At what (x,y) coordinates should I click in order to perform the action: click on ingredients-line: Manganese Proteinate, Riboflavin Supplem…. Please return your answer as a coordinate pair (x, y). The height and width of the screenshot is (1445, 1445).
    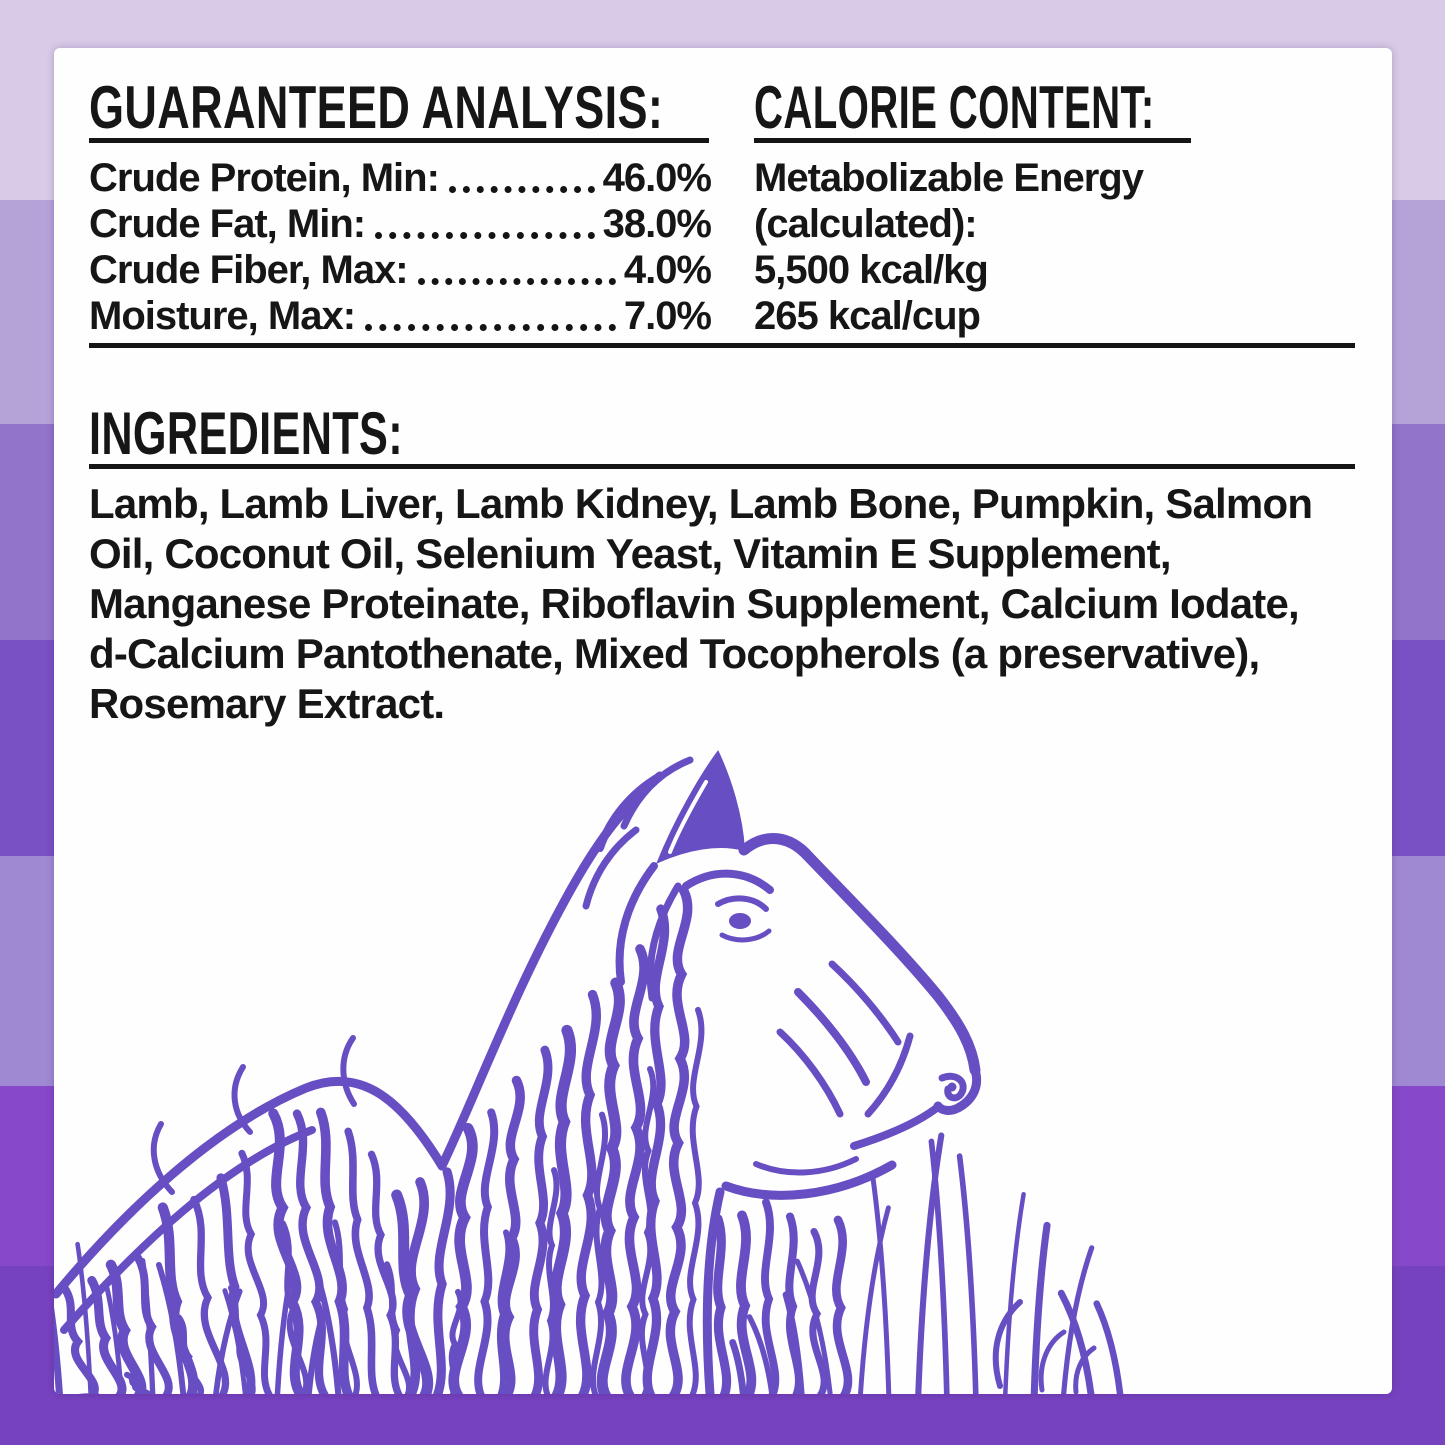
    Looking at the image, I should click on (694, 603).